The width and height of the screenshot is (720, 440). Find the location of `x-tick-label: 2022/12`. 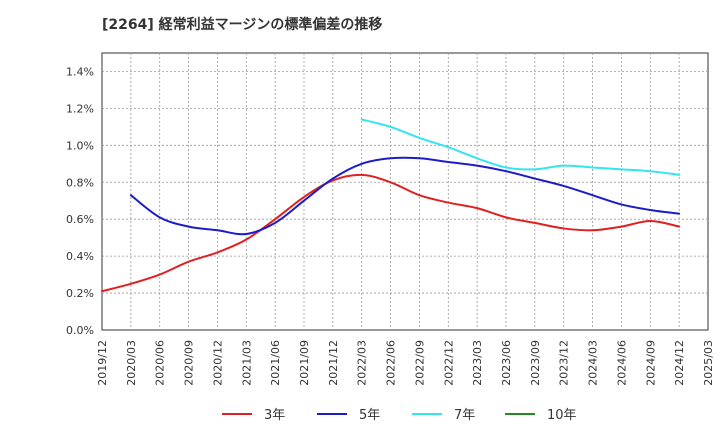

x-tick-label: 2022/12 is located at coordinates (448, 363).